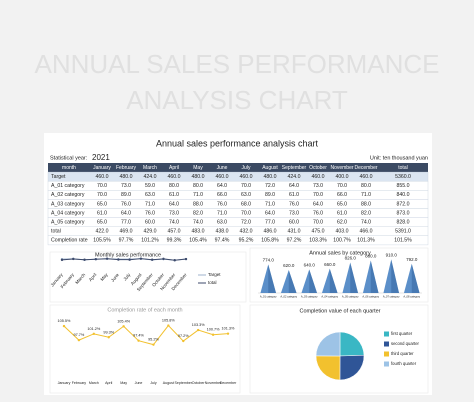  What do you see at coordinates (366, 223) in the screenshot?
I see `table-cell: 74.0` at bounding box center [366, 223].